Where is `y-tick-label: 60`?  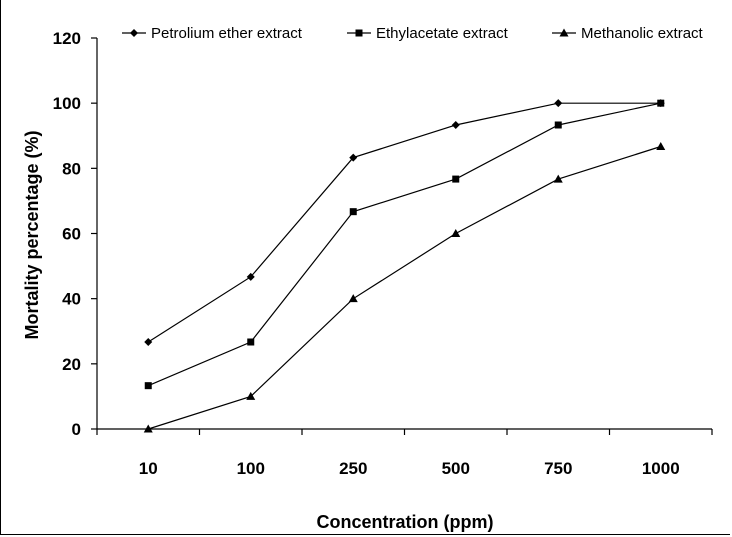 y-tick-label: 60 is located at coordinates (71, 234).